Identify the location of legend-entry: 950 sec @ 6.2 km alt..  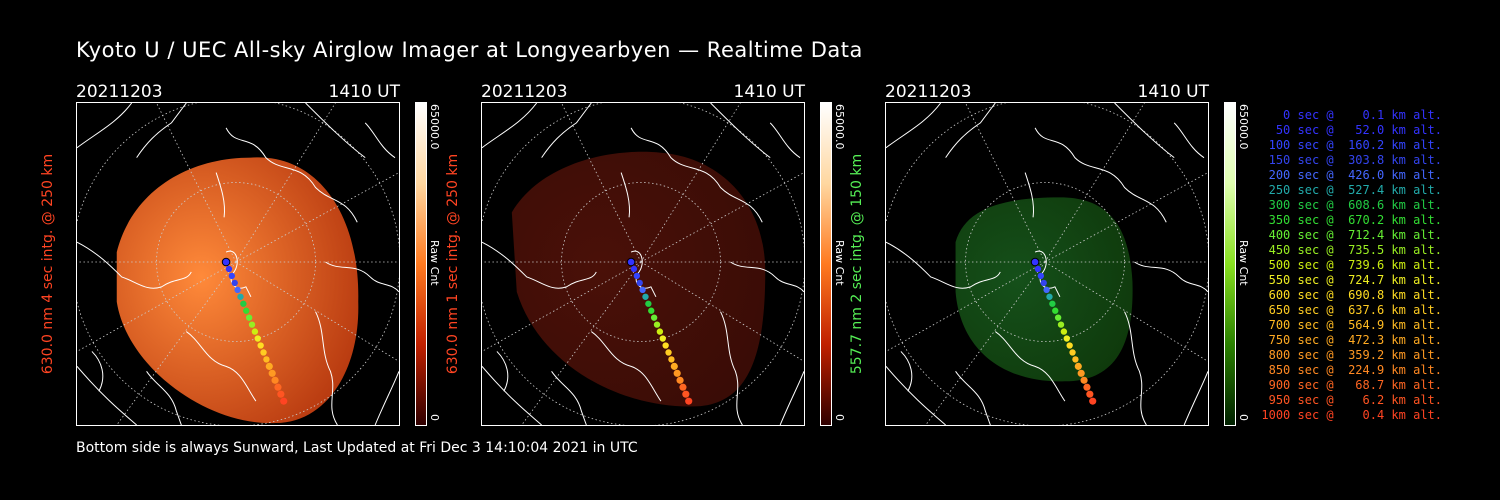
(1351, 400).